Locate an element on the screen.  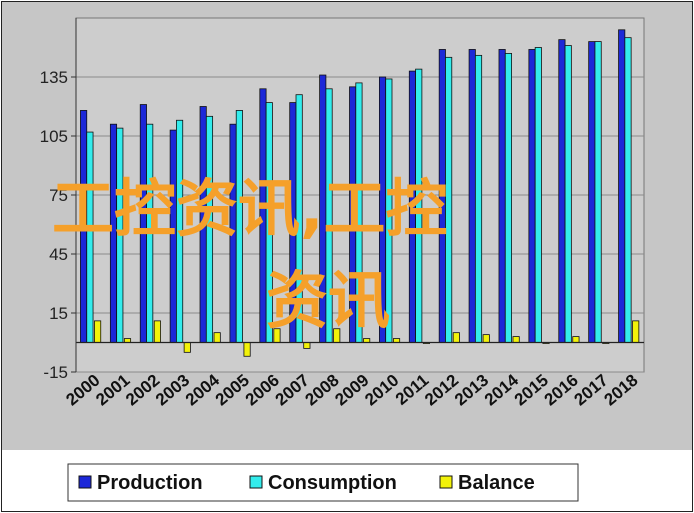
bar-production-2007 is located at coordinates (293, 222).